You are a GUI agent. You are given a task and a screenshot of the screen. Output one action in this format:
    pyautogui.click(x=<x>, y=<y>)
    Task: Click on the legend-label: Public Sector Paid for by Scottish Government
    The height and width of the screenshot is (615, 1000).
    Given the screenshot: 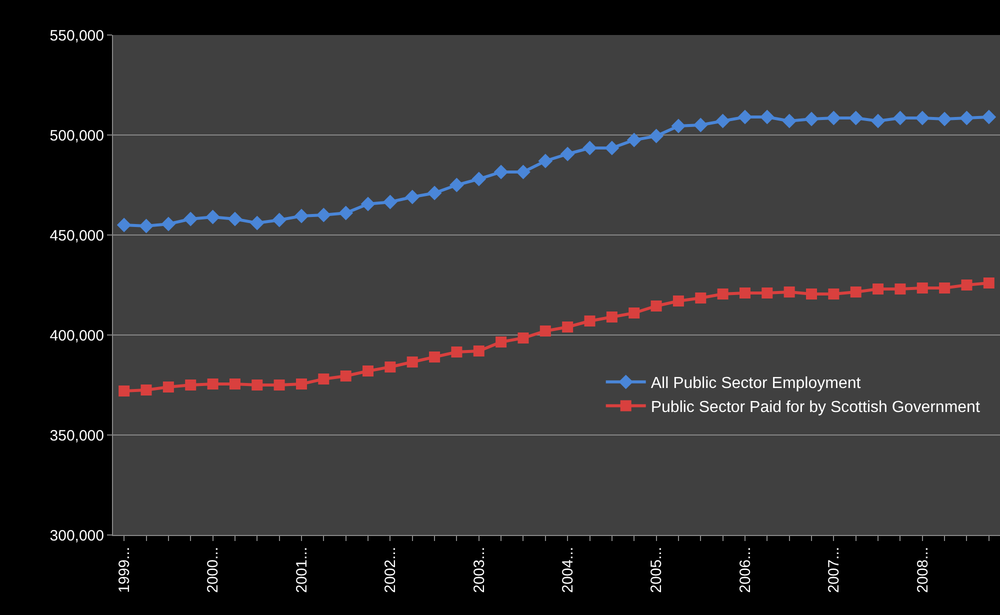 What is the action you would take?
    pyautogui.click(x=815, y=407)
    